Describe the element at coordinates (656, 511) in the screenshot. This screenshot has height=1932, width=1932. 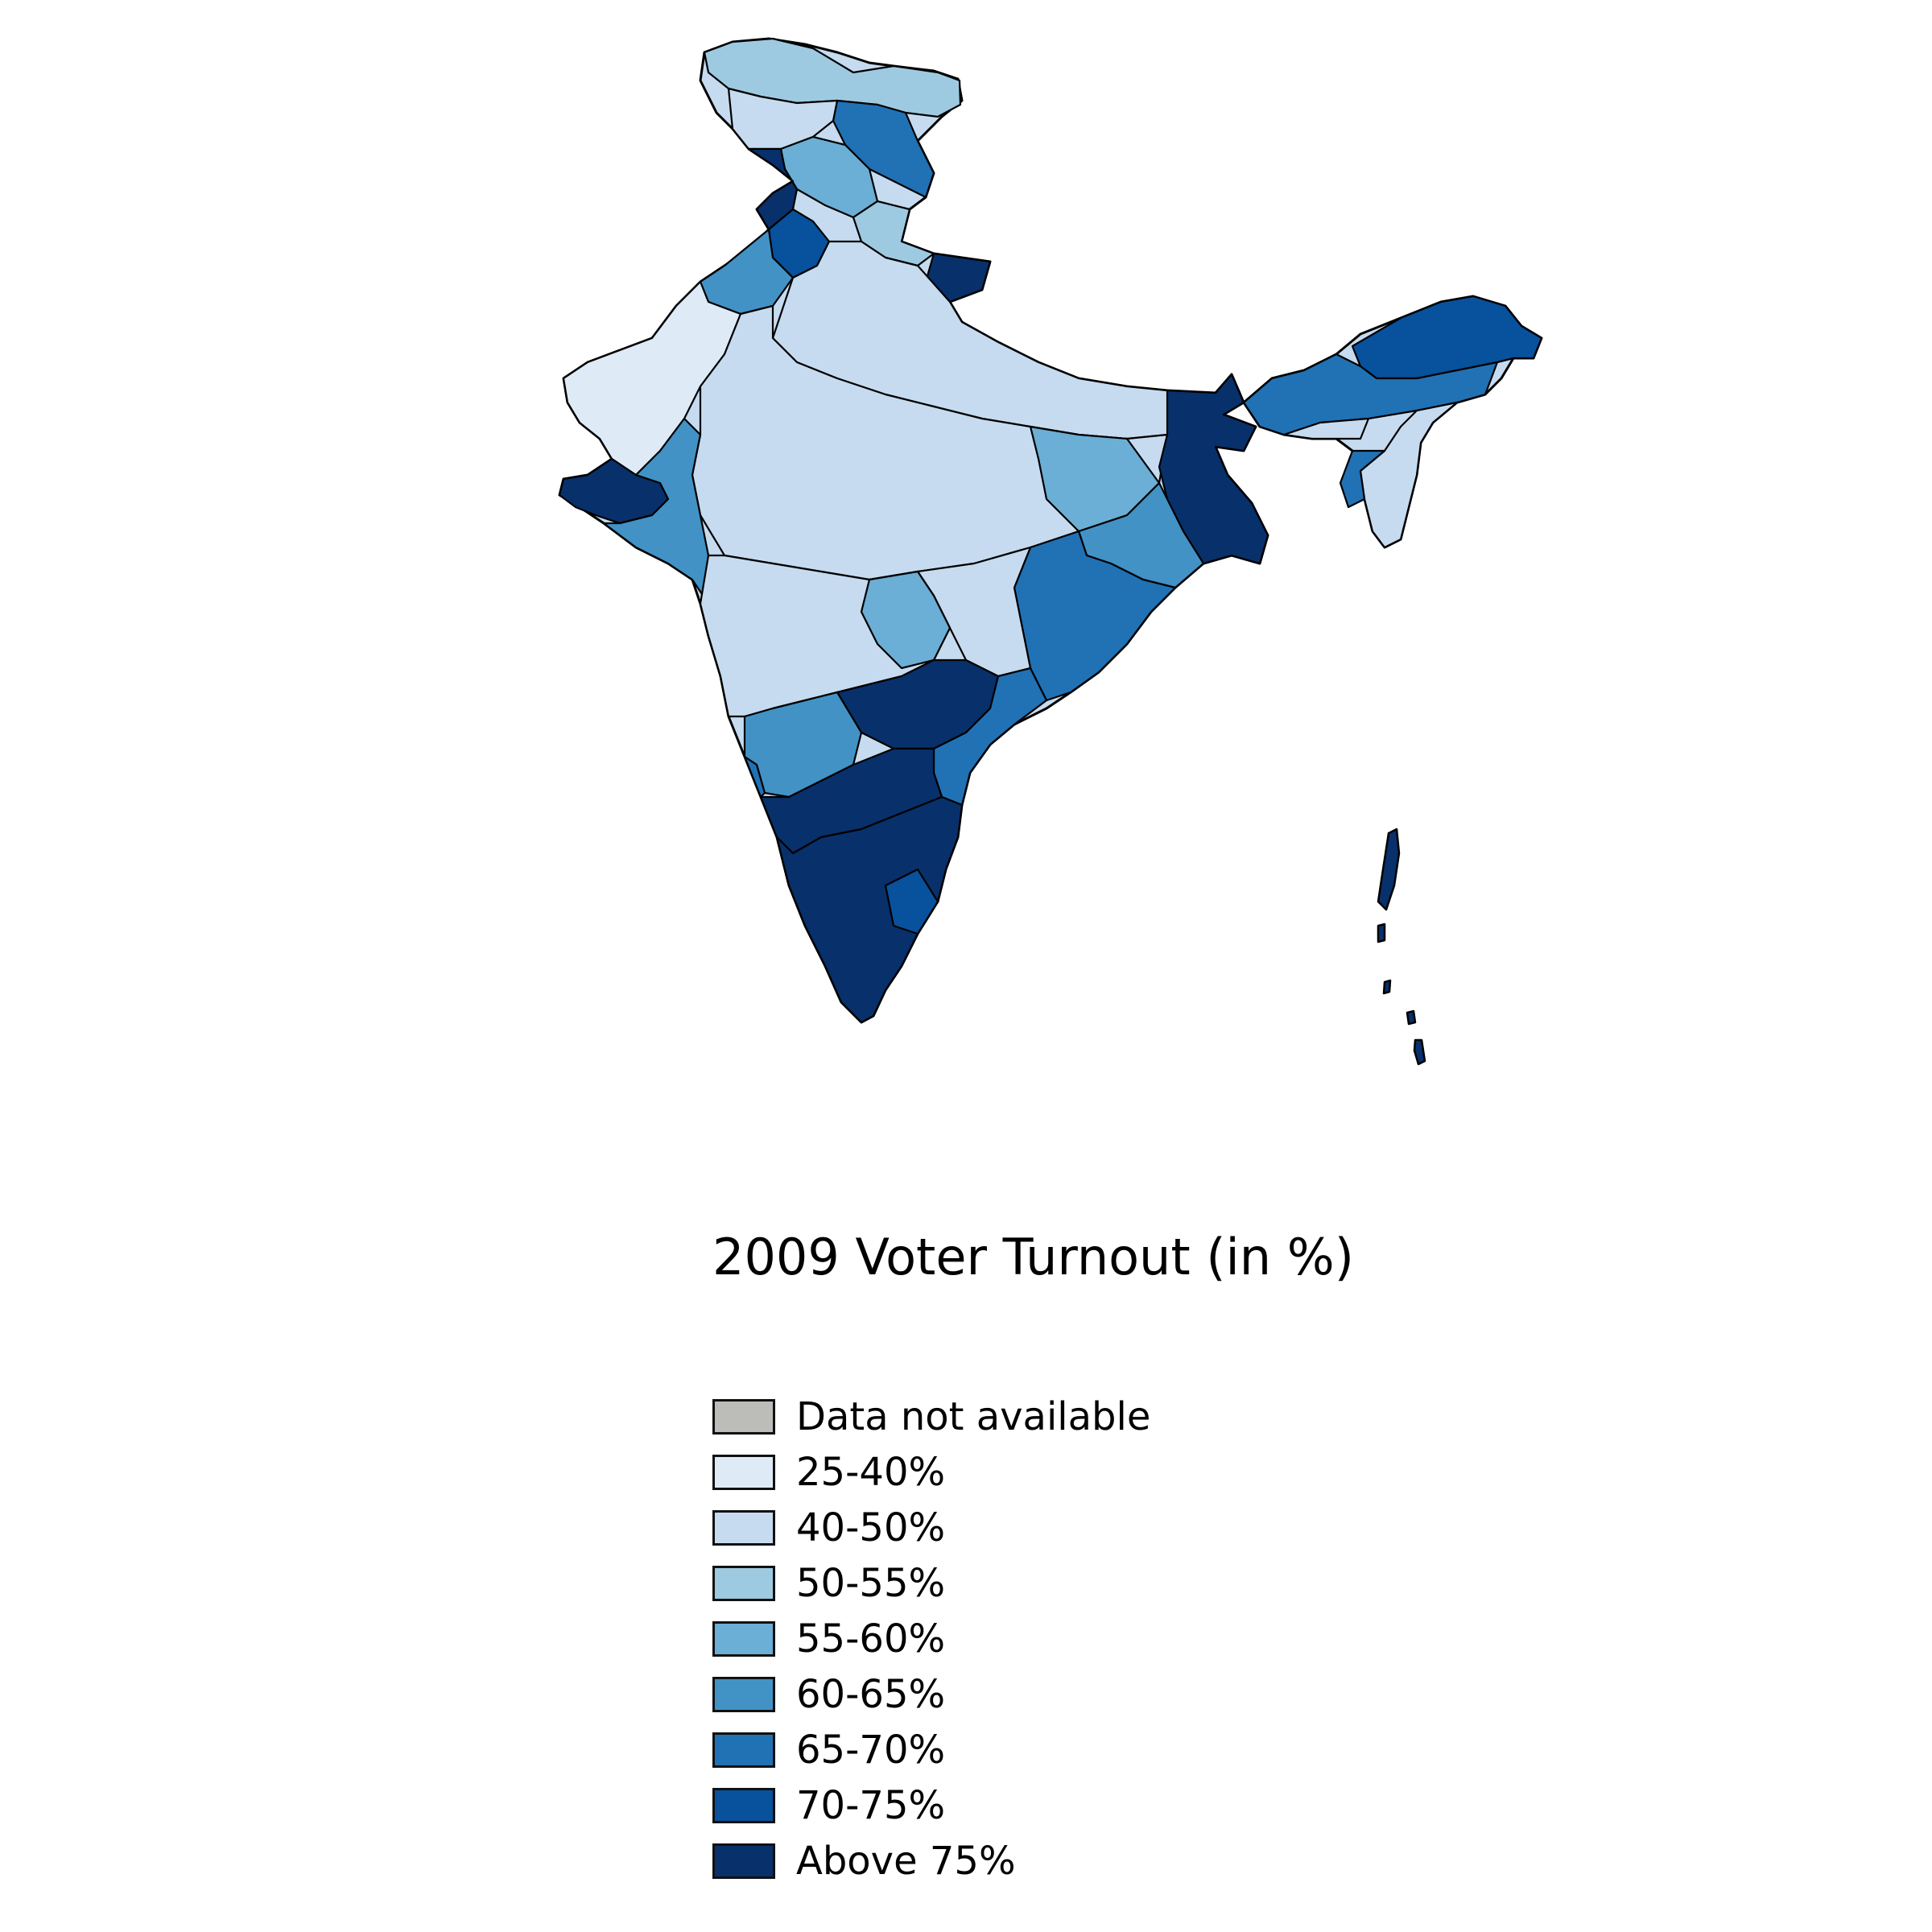
I see `region-gujarat-main` at that location.